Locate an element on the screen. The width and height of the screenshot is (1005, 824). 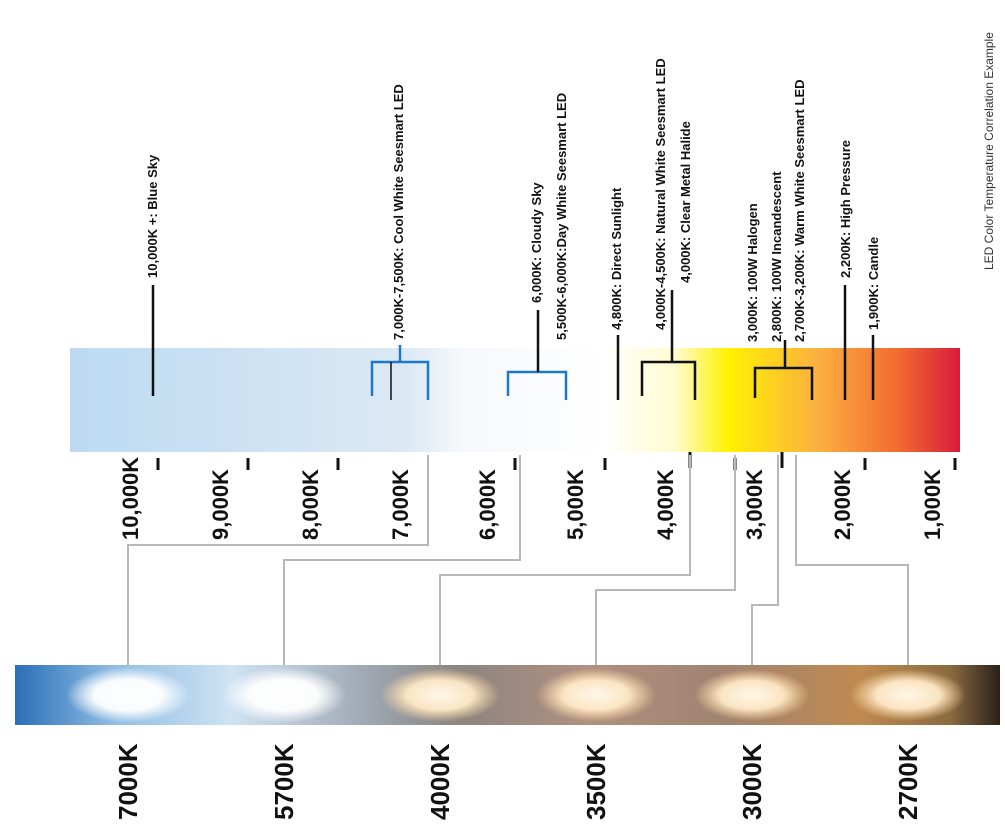
annotation-label: 2,200K: High Pressure is located at coordinates (845, 209).